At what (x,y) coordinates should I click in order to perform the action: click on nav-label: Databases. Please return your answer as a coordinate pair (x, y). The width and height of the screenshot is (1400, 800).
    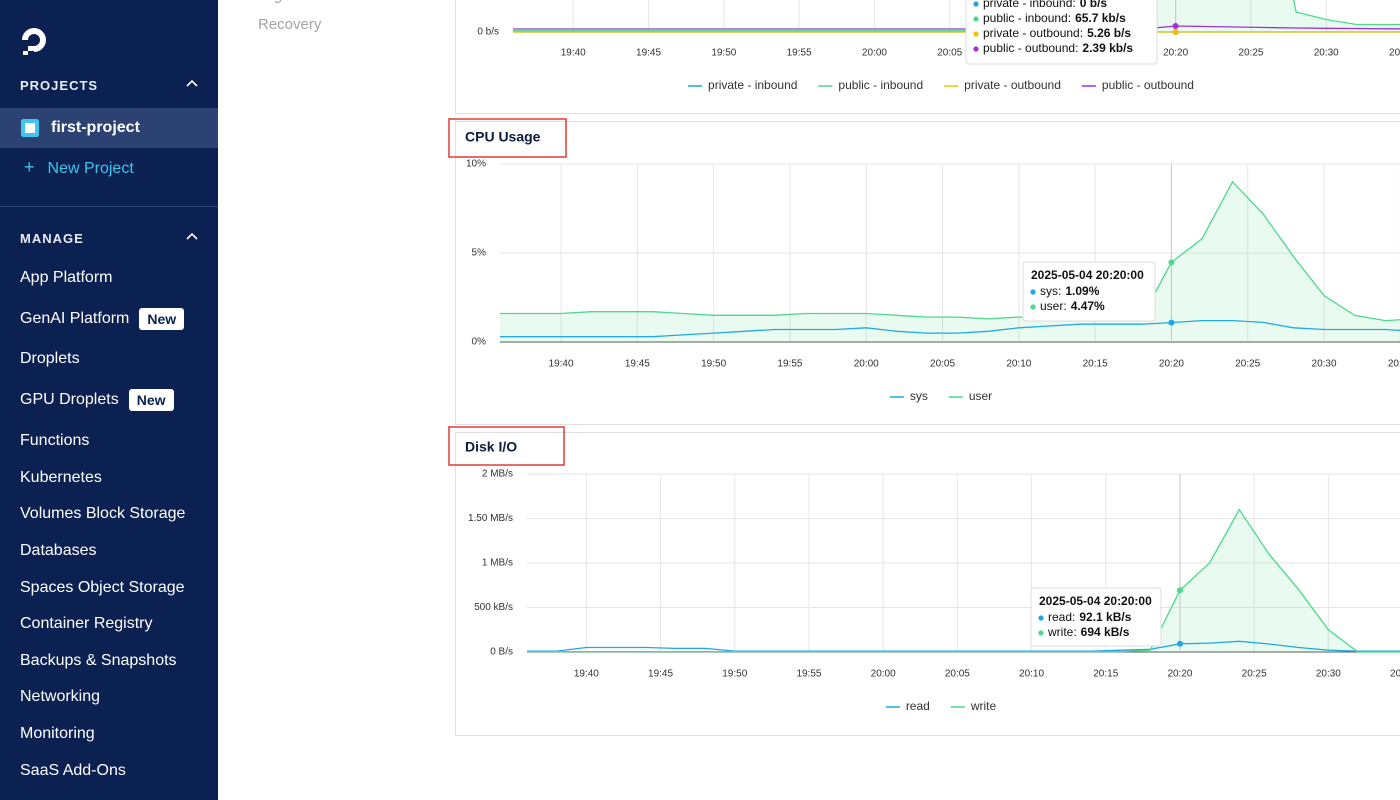
    Looking at the image, I should click on (58, 550).